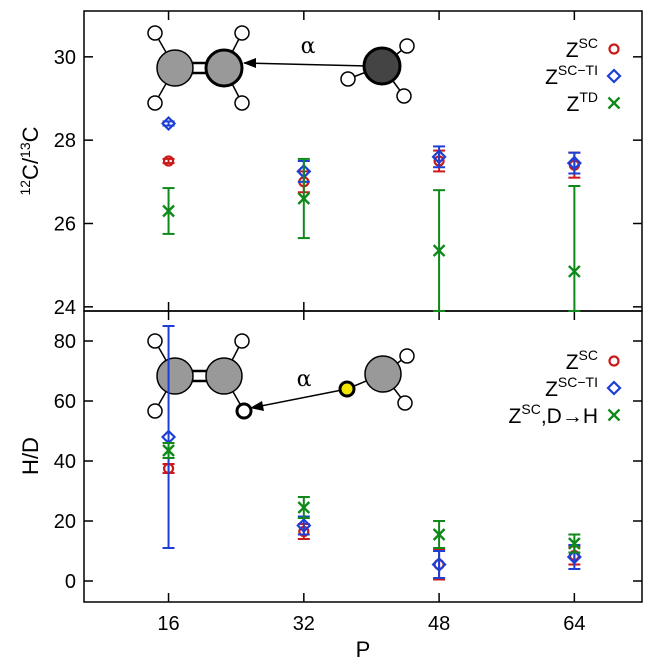  I want to click on ytick-label-1-1: 20, so click(65, 522).